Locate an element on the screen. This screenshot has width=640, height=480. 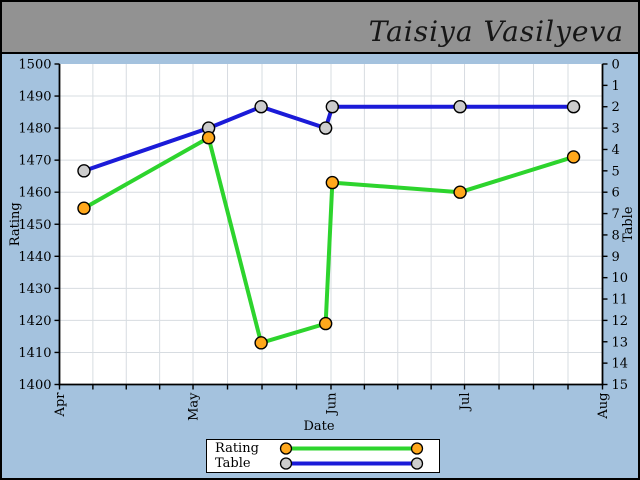
svg-text: 0 is located at coordinates (616, 65).